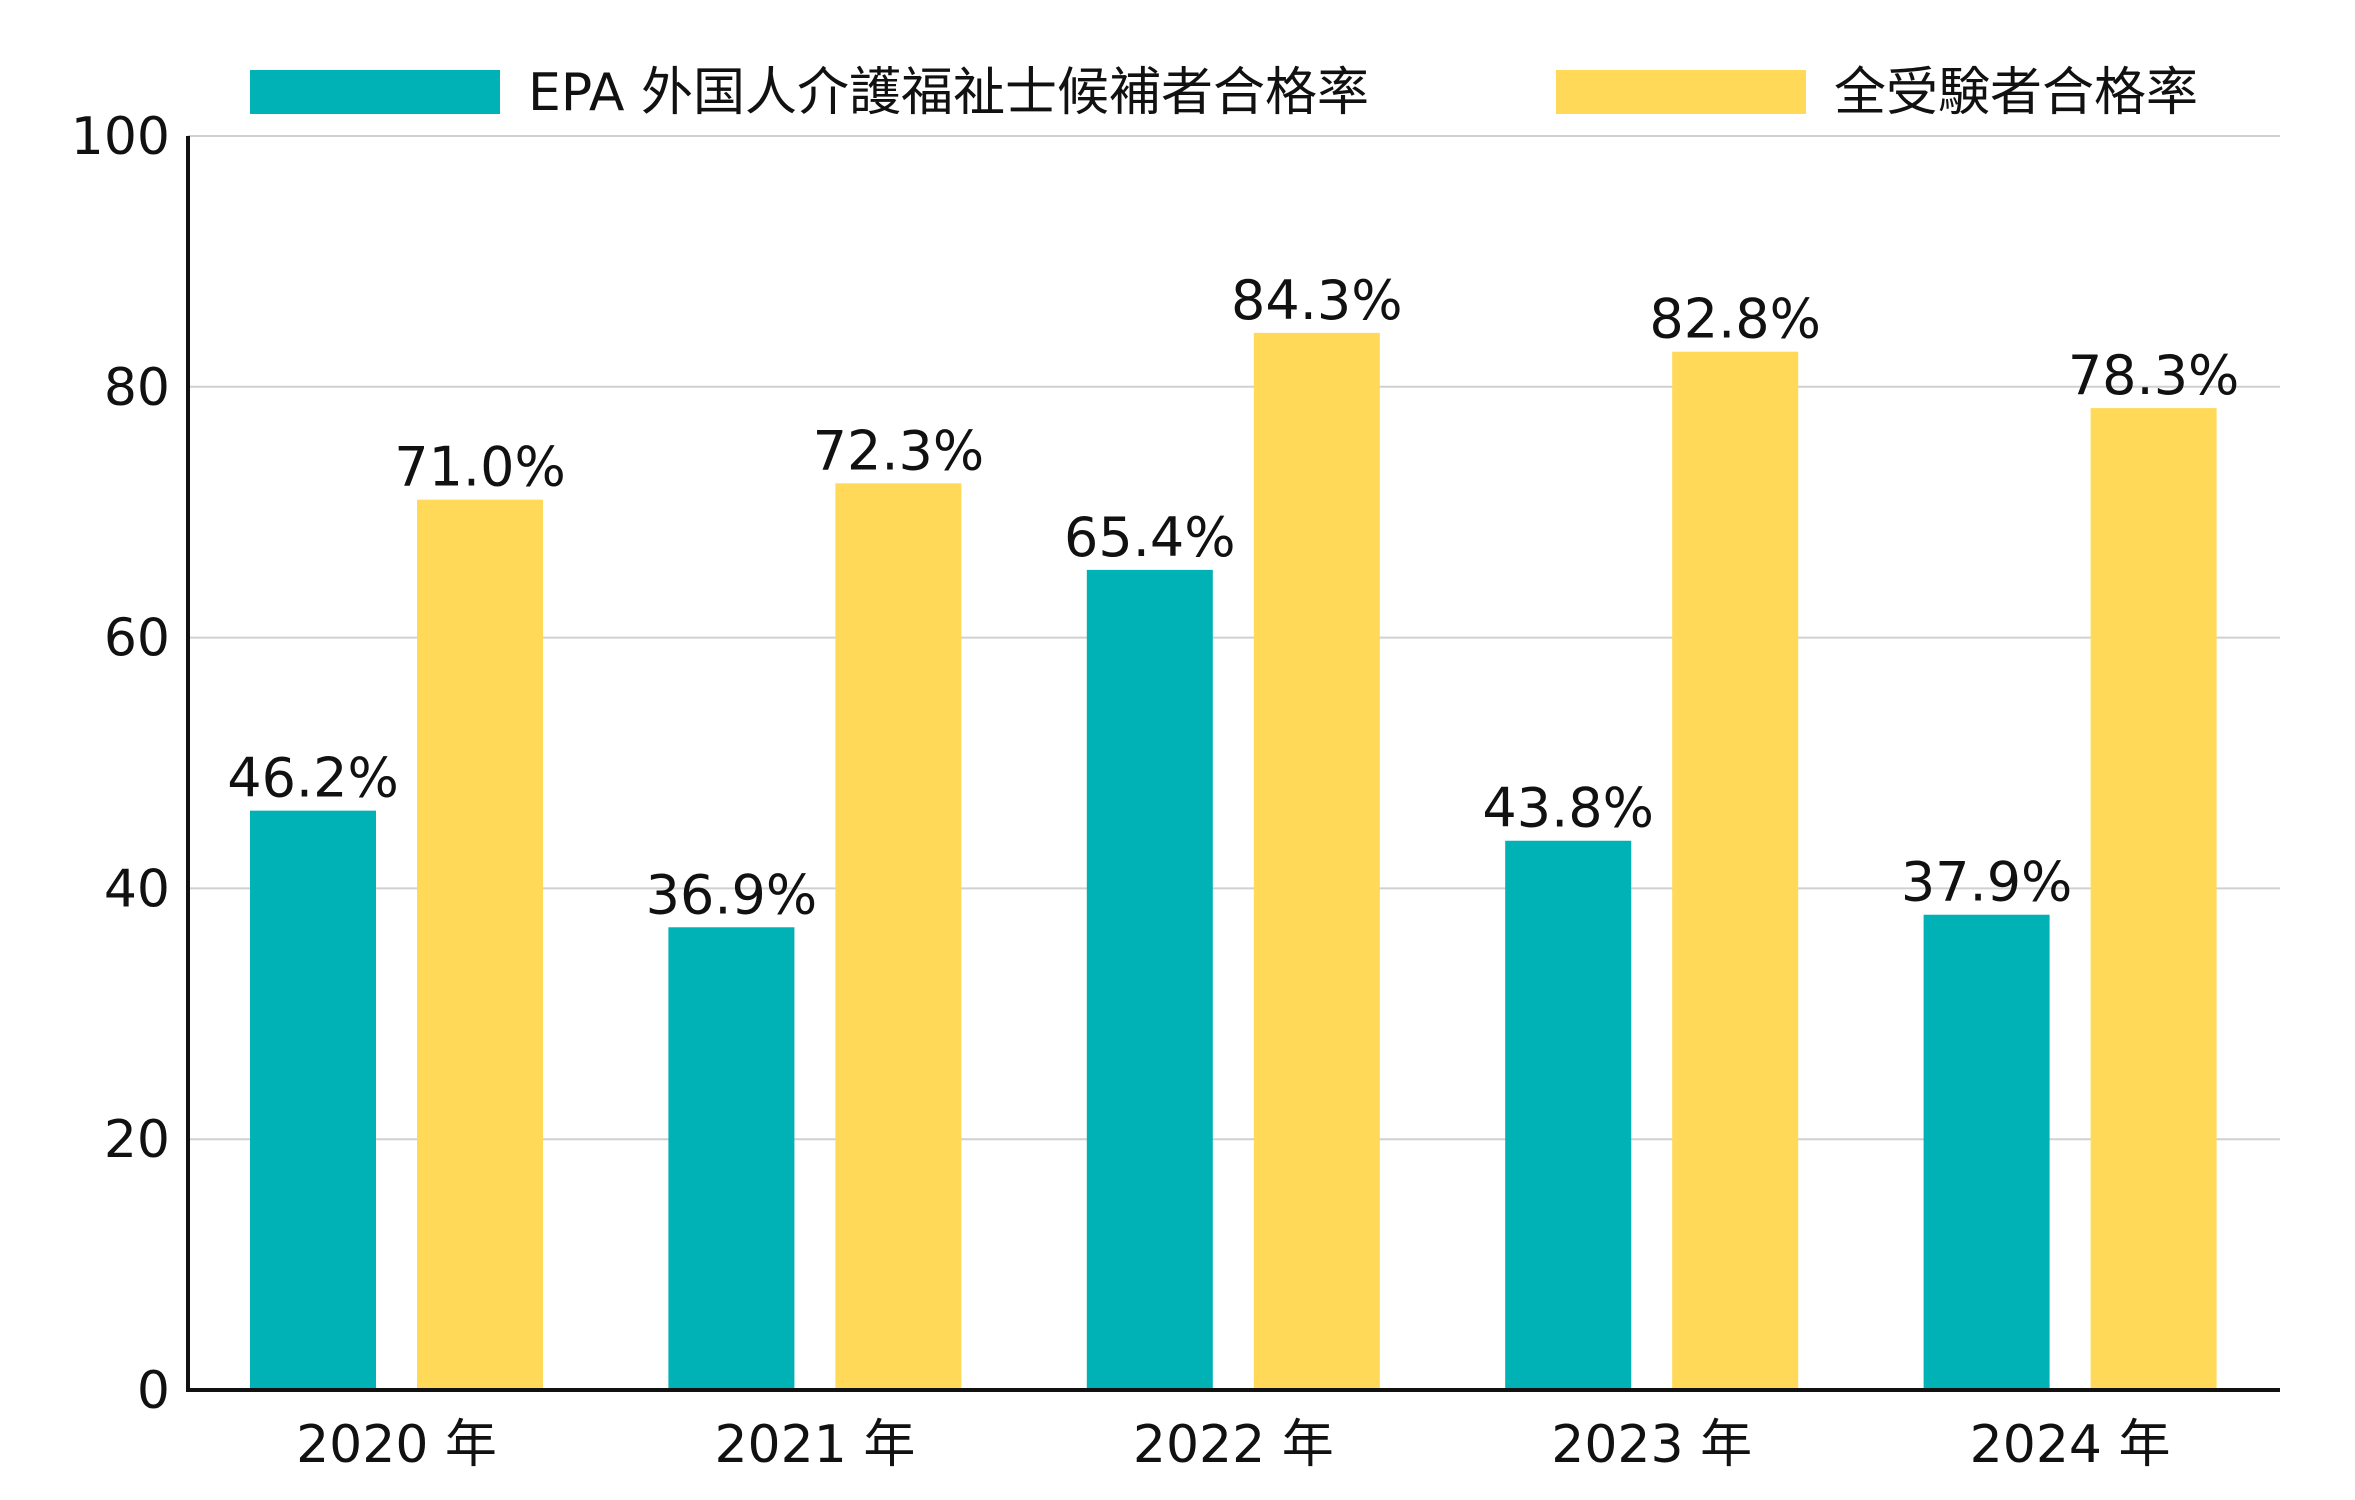 The image size is (2355, 1500). What do you see at coordinates (1150, 537) in the screenshot?
I see `data-label: 65.4%` at bounding box center [1150, 537].